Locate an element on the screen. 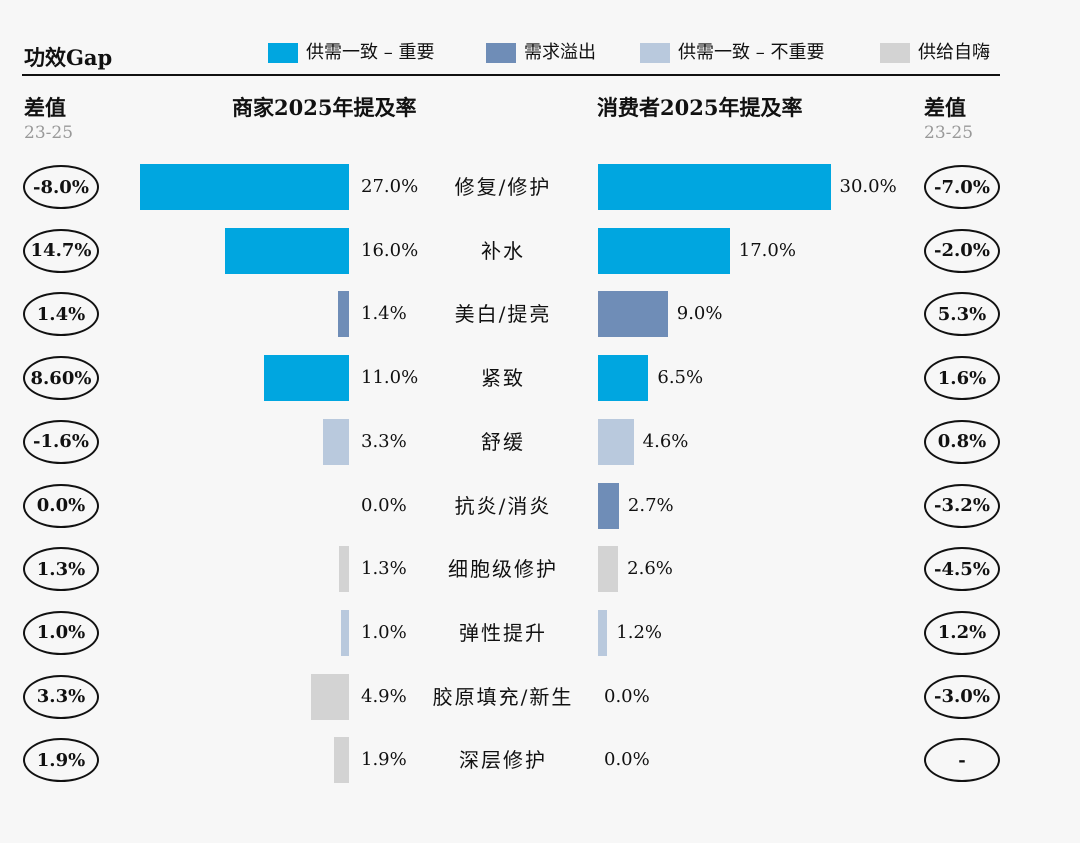  chart-title: 功效Gap is located at coordinates (68, 57).